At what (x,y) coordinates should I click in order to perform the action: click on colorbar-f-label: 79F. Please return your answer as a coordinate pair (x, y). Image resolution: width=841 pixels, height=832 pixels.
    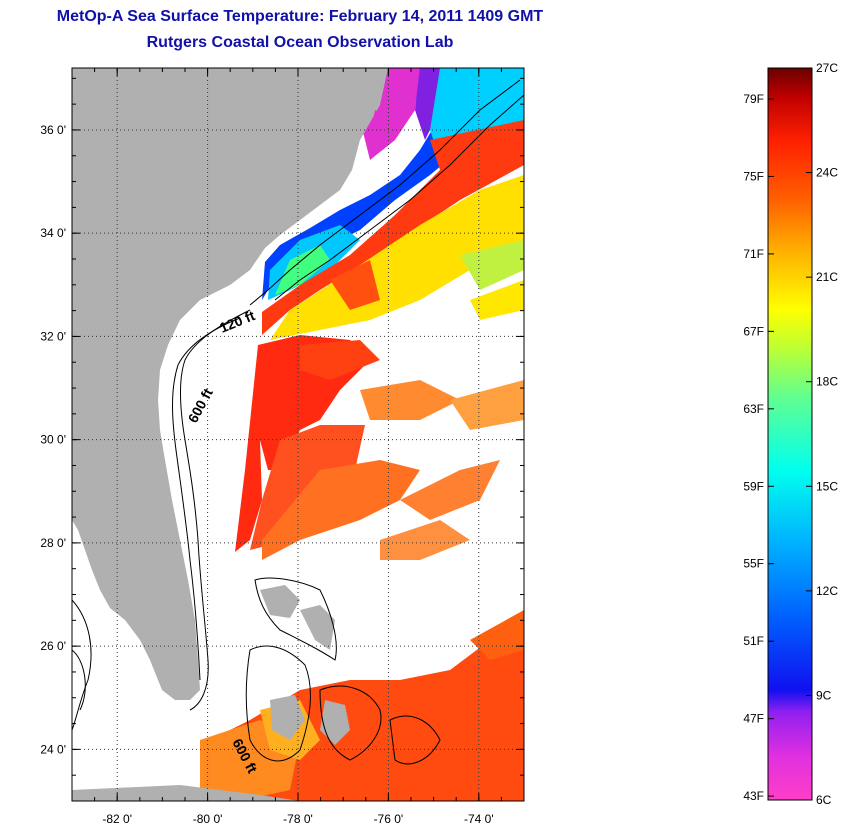
    Looking at the image, I should click on (753, 99).